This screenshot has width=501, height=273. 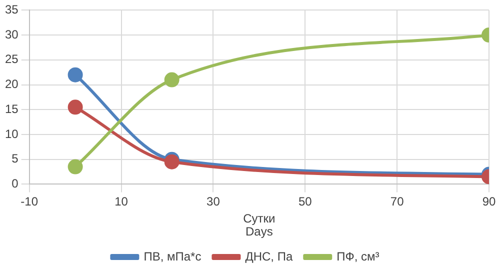 What do you see at coordinates (11, 59) in the screenshot?
I see `y-tick-label: 25` at bounding box center [11, 59].